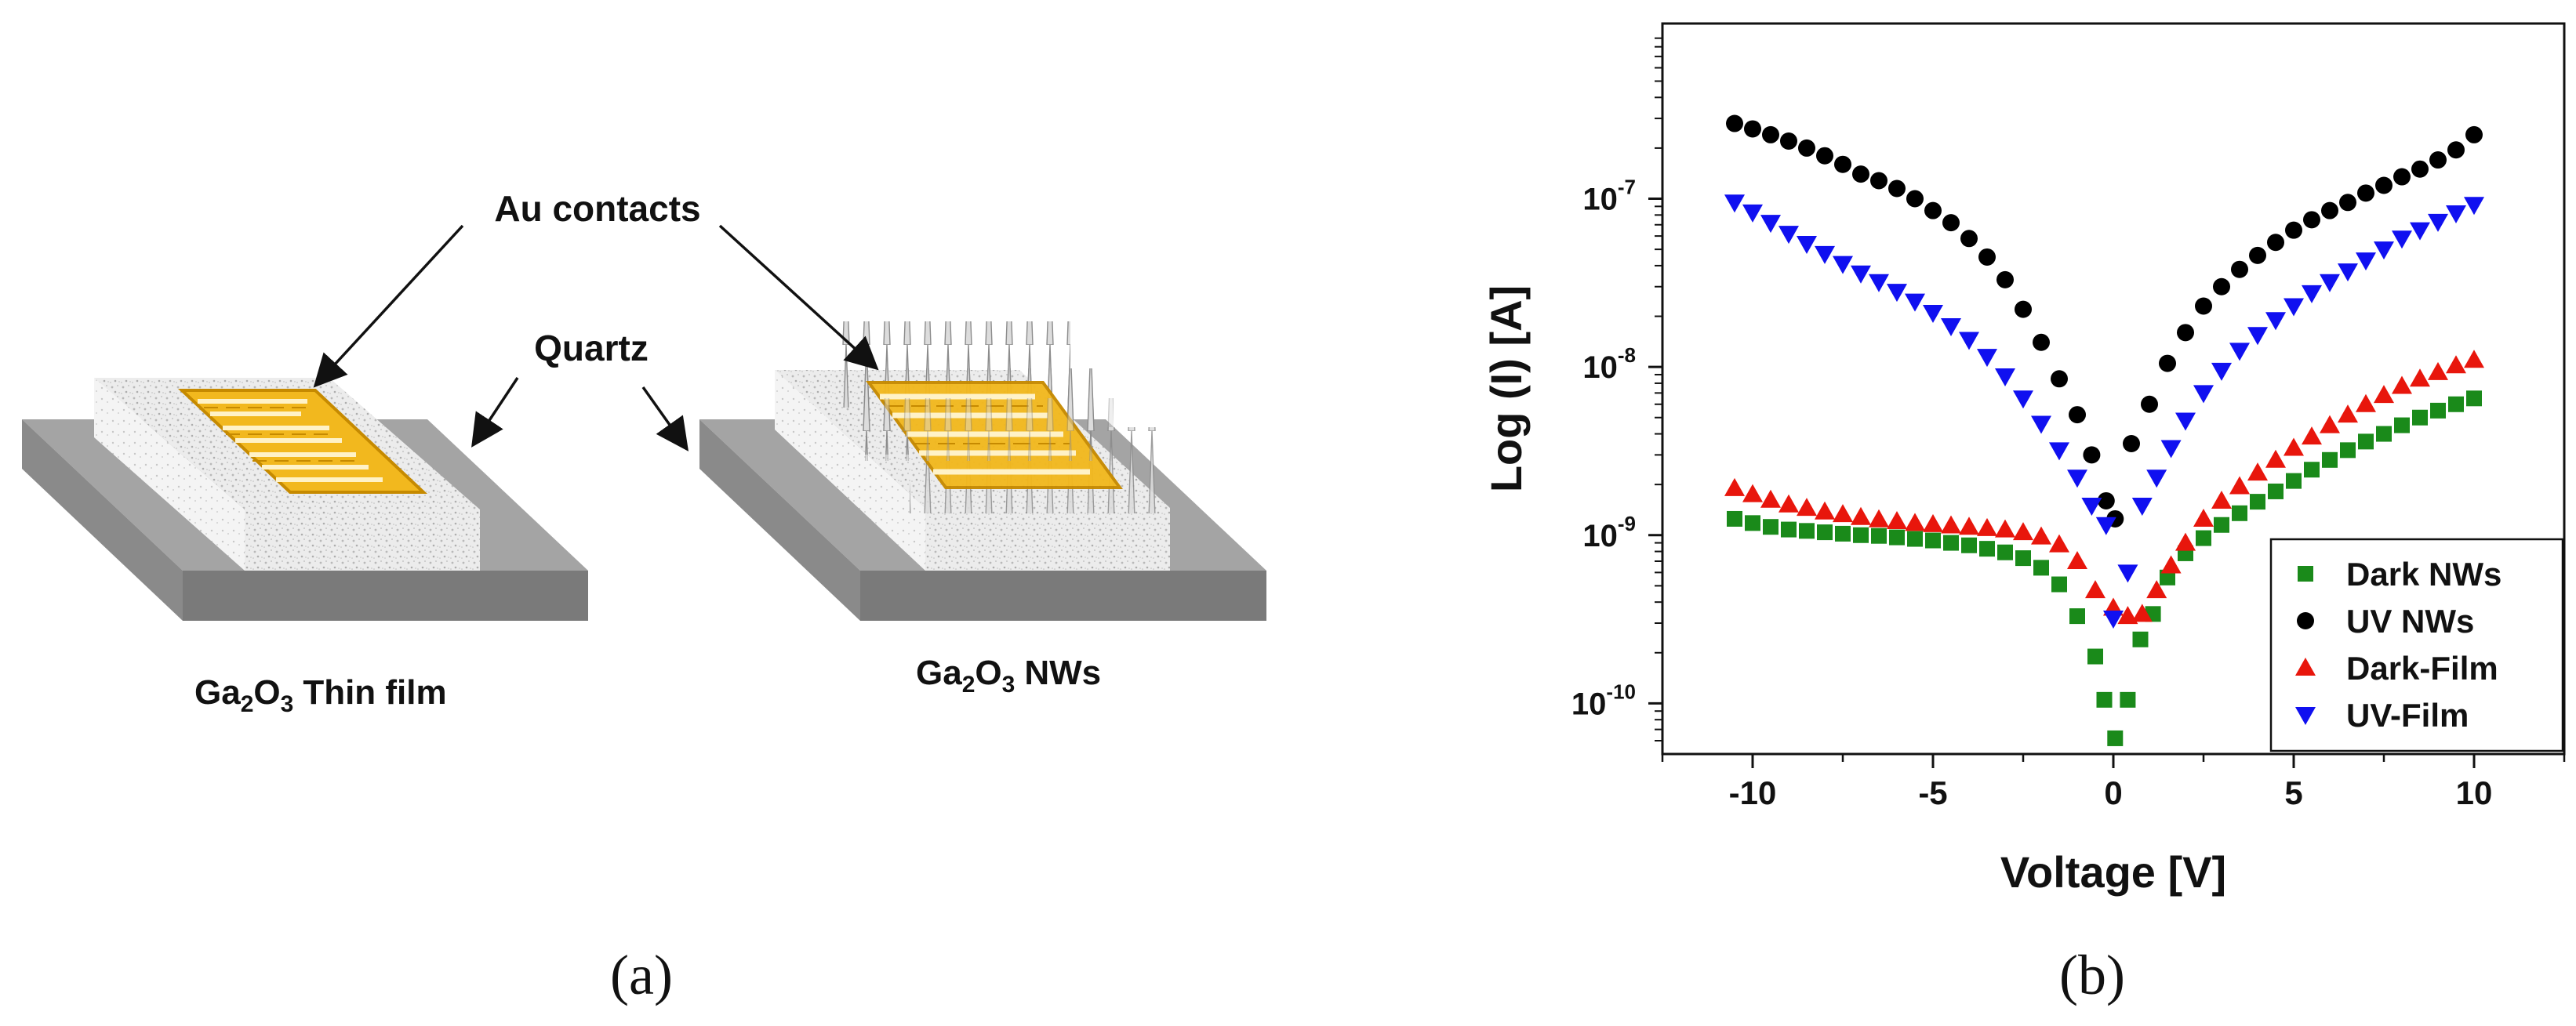 The width and height of the screenshot is (2576, 1026). I want to click on y-tick-label: 10-7, so click(1609, 196).